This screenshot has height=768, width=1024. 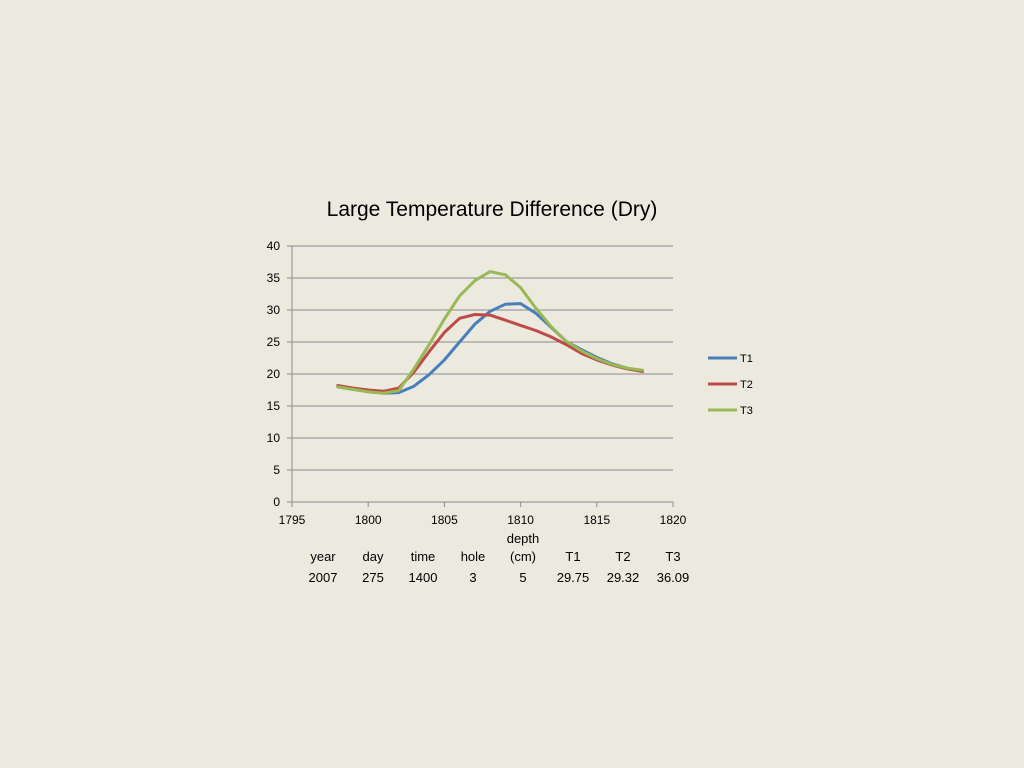 I want to click on x-tick-label: 1805, so click(x=444, y=520).